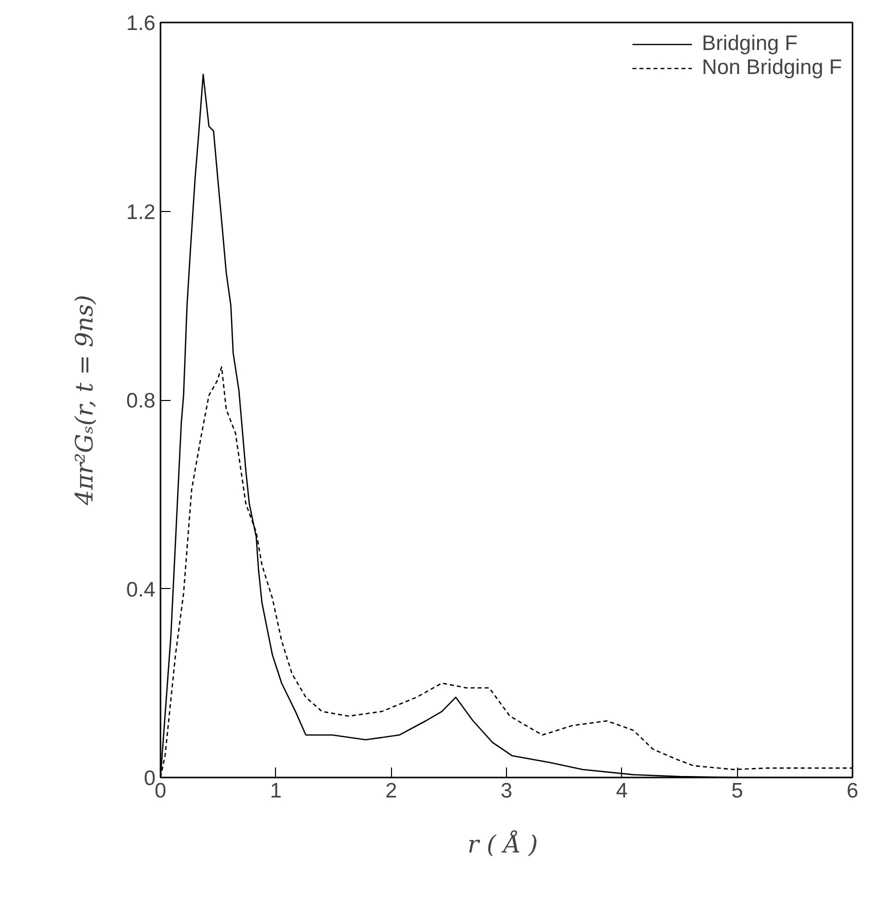 This screenshot has height=902, width=869. Describe the element at coordinates (141, 401) in the screenshot. I see `y-tick-label: 0.8` at that location.